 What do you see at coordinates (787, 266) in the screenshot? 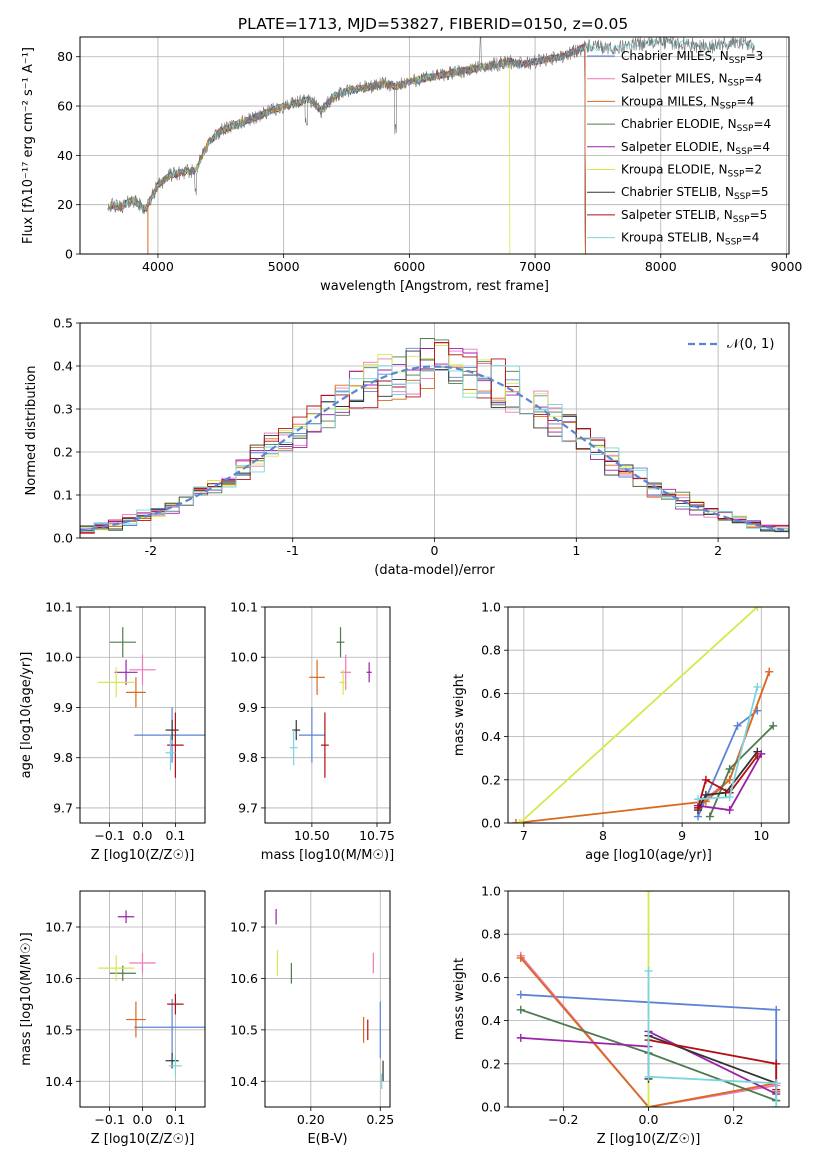
I see `x-tick-label: 9000` at bounding box center [787, 266].